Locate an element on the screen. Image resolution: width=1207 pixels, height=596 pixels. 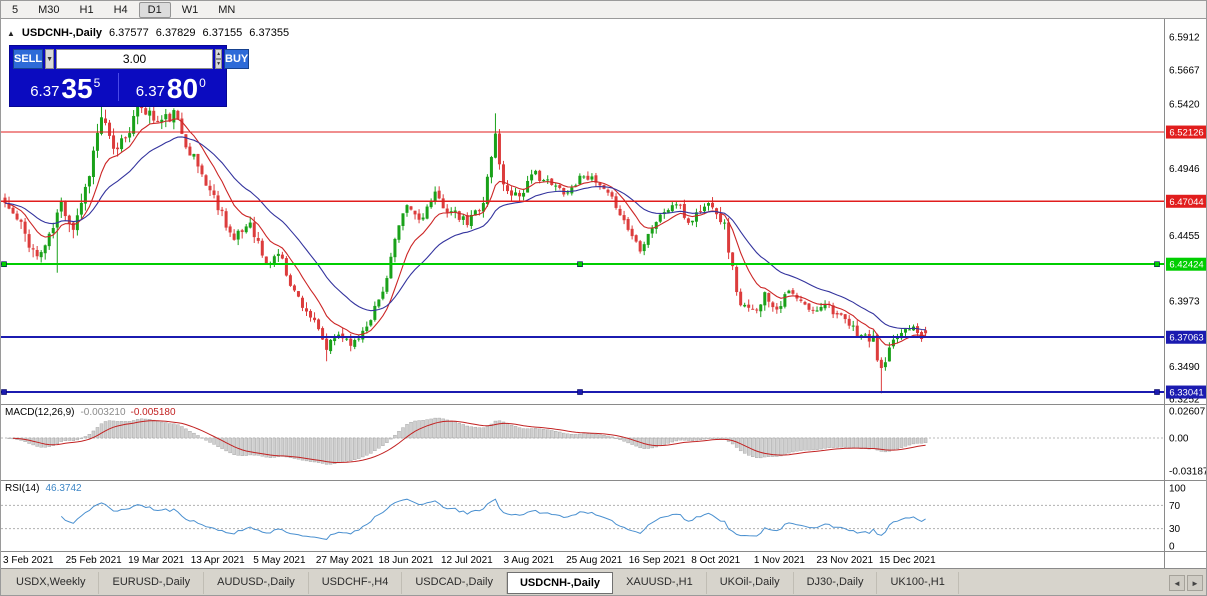
svg-text: 16 Sep 2021 is located at coordinates (657, 560).